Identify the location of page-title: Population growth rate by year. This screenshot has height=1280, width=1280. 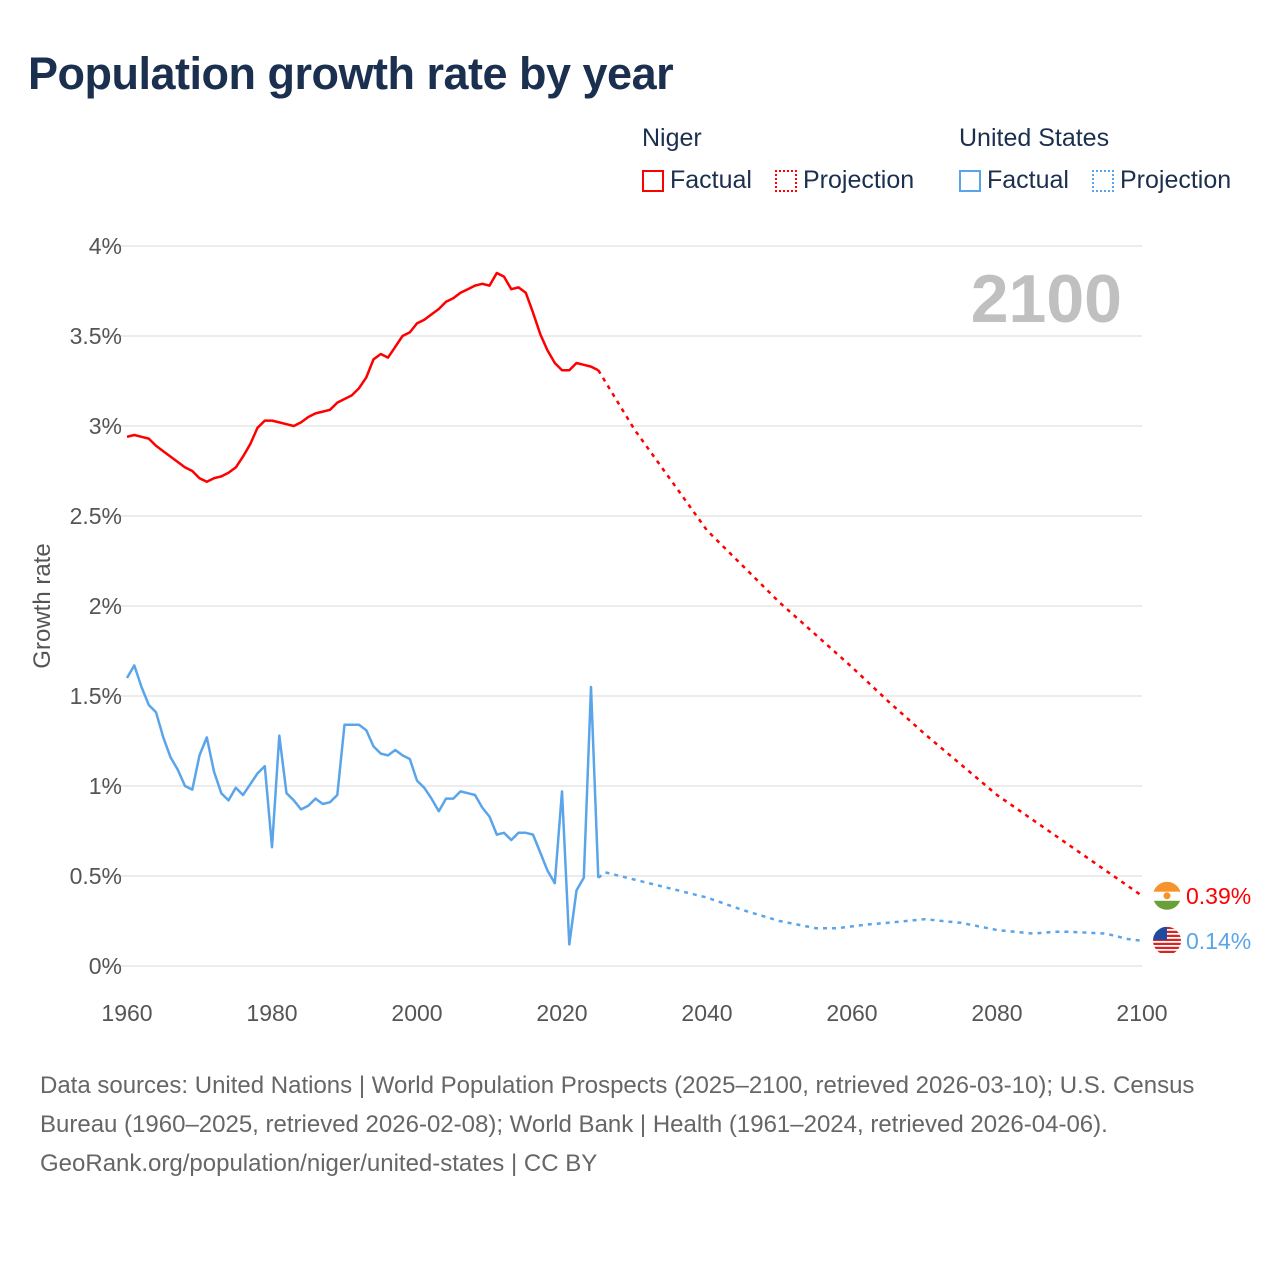
(351, 73).